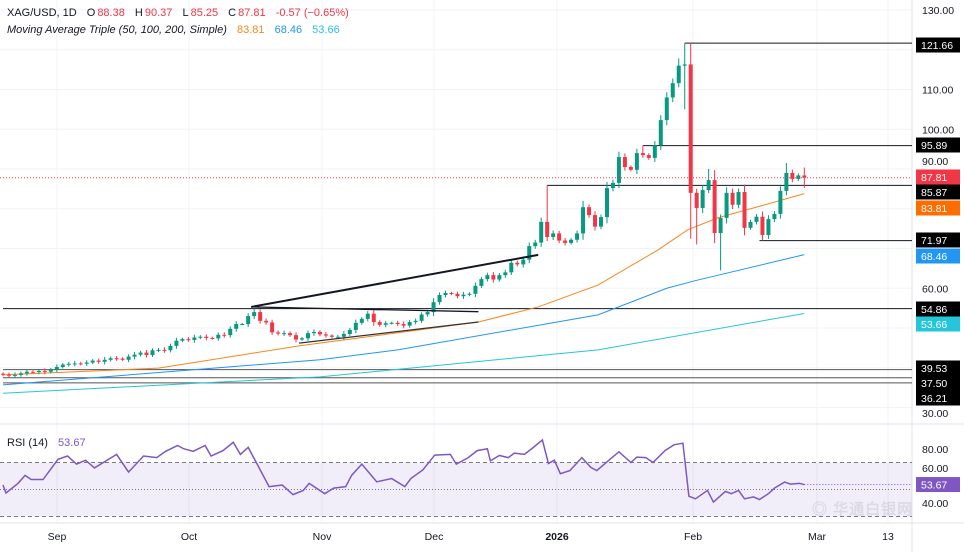  Describe the element at coordinates (934, 384) in the screenshot. I see `price-label: 37.50` at that location.